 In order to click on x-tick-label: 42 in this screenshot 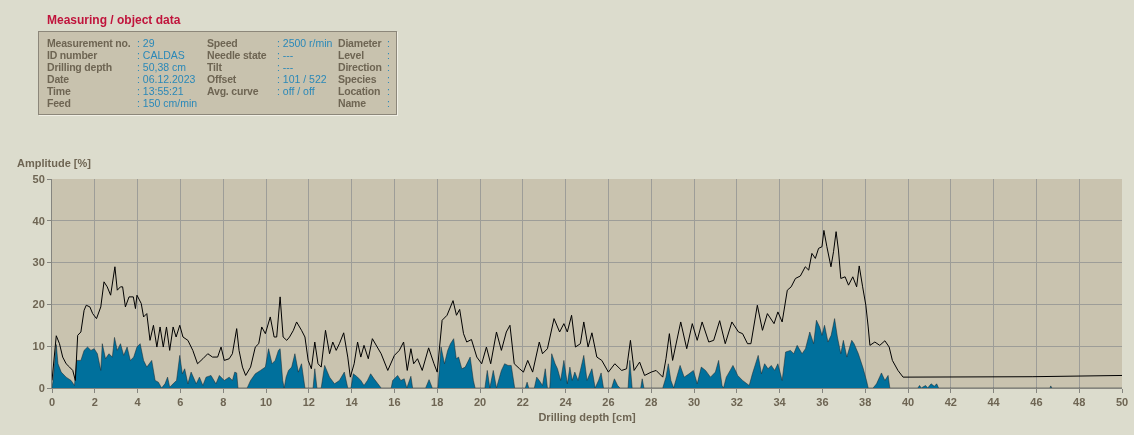, I will do `click(950, 402)`.